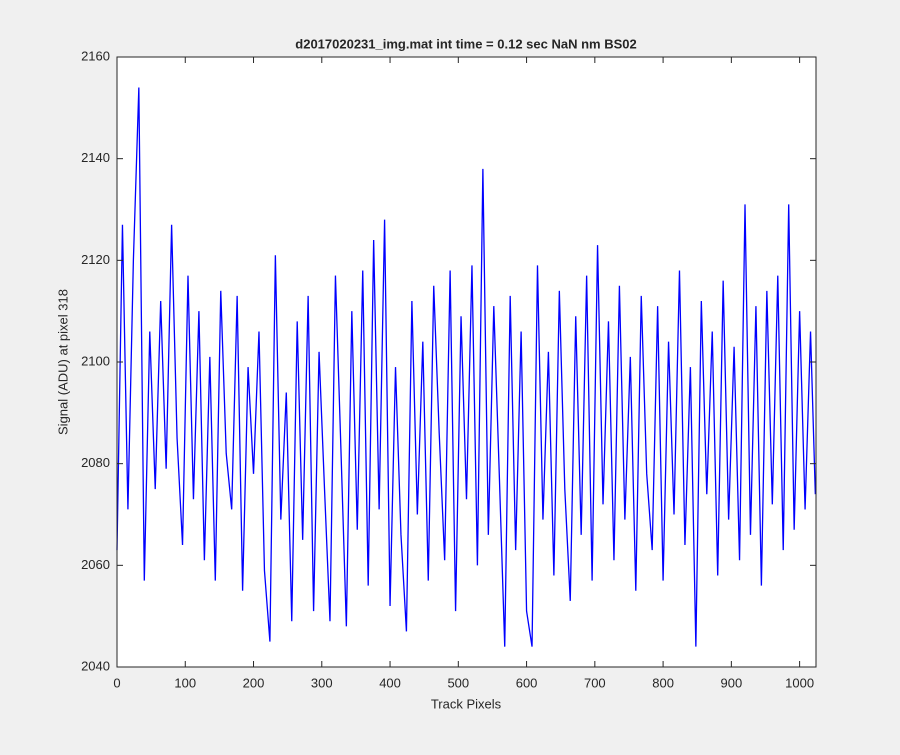  What do you see at coordinates (254, 682) in the screenshot?
I see `x-tick-label: 200` at bounding box center [254, 682].